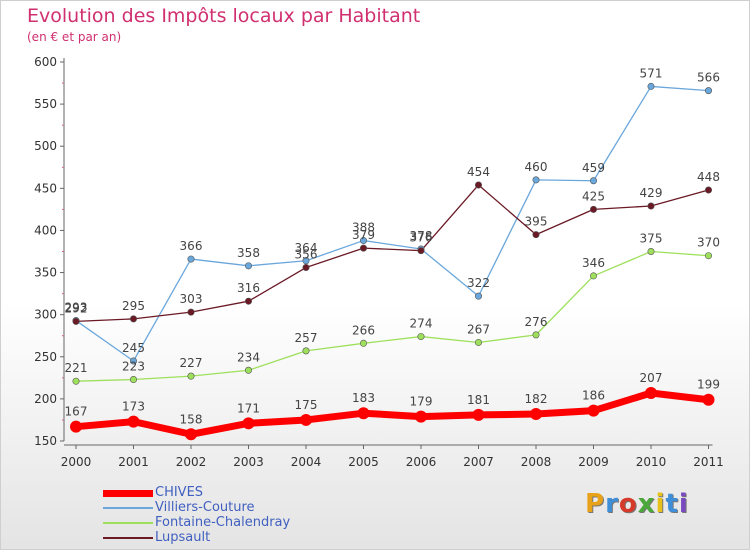 Image resolution: width=750 pixels, height=550 pixels. I want to click on data-label: 316, so click(248, 288).